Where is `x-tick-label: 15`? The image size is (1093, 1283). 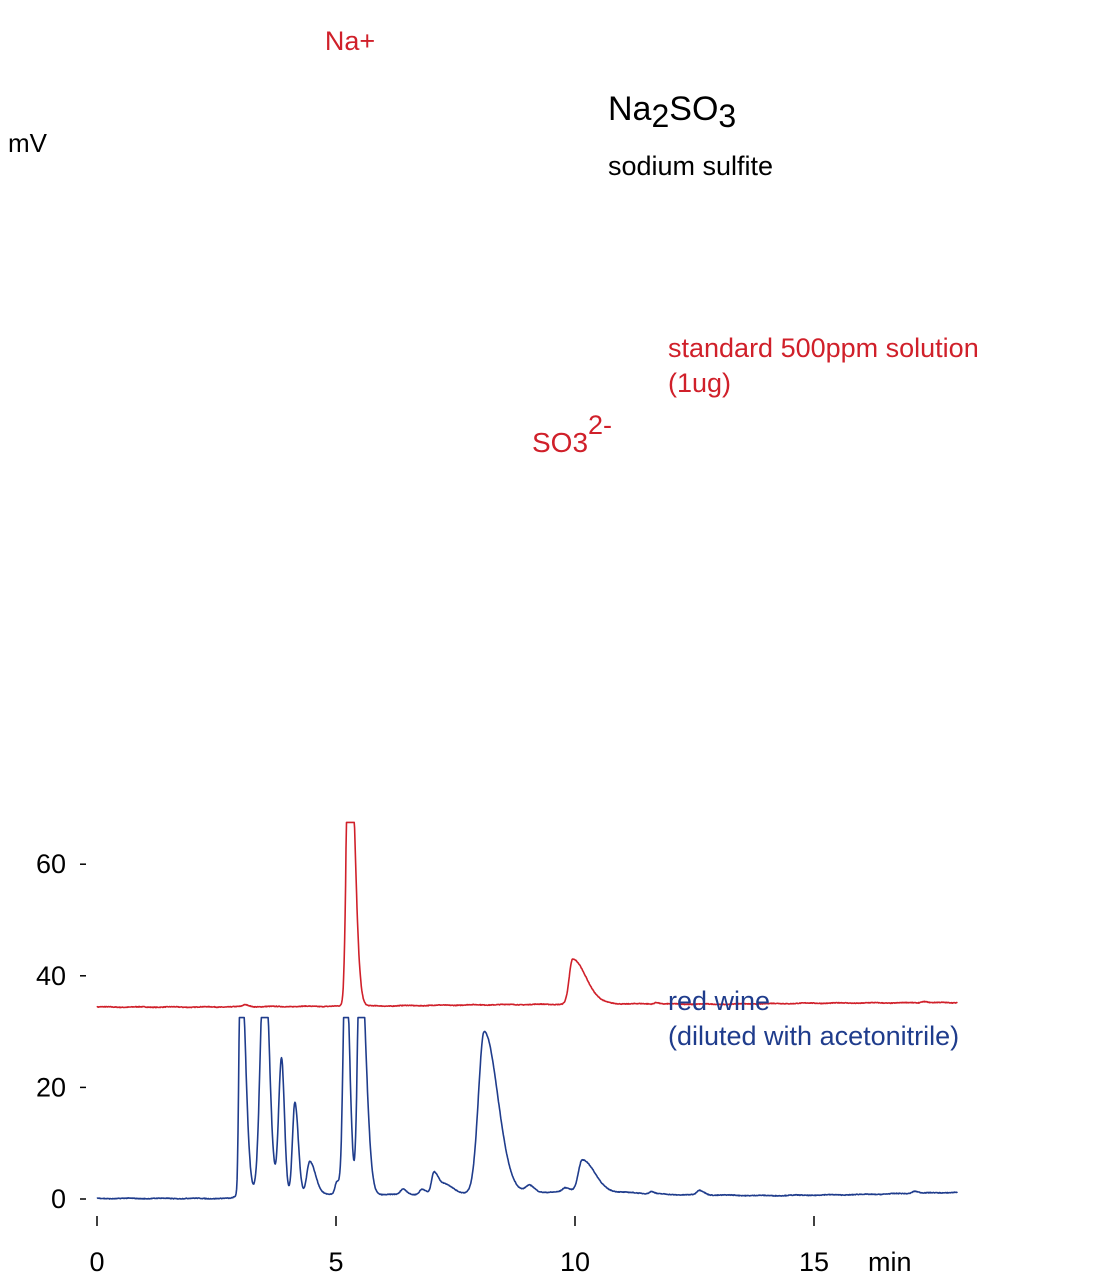 x-tick-label: 15 is located at coordinates (814, 1262).